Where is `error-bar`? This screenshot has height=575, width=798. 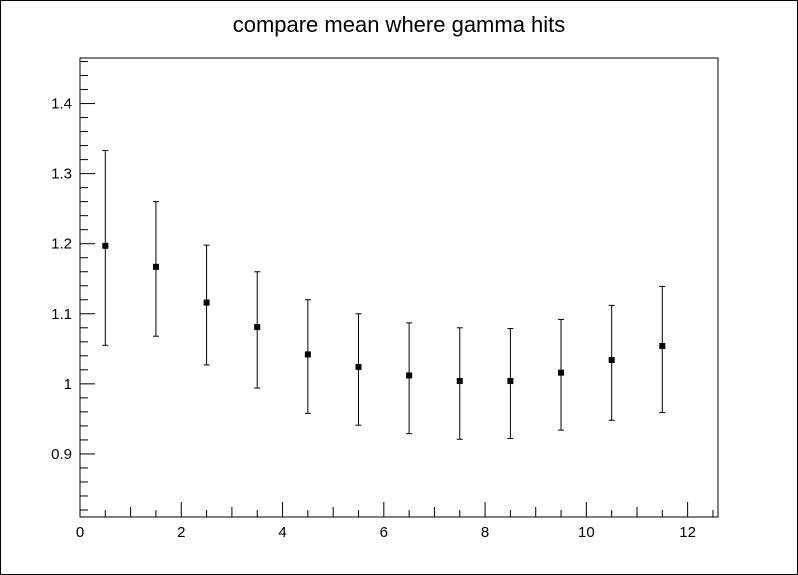 error-bar is located at coordinates (662, 349).